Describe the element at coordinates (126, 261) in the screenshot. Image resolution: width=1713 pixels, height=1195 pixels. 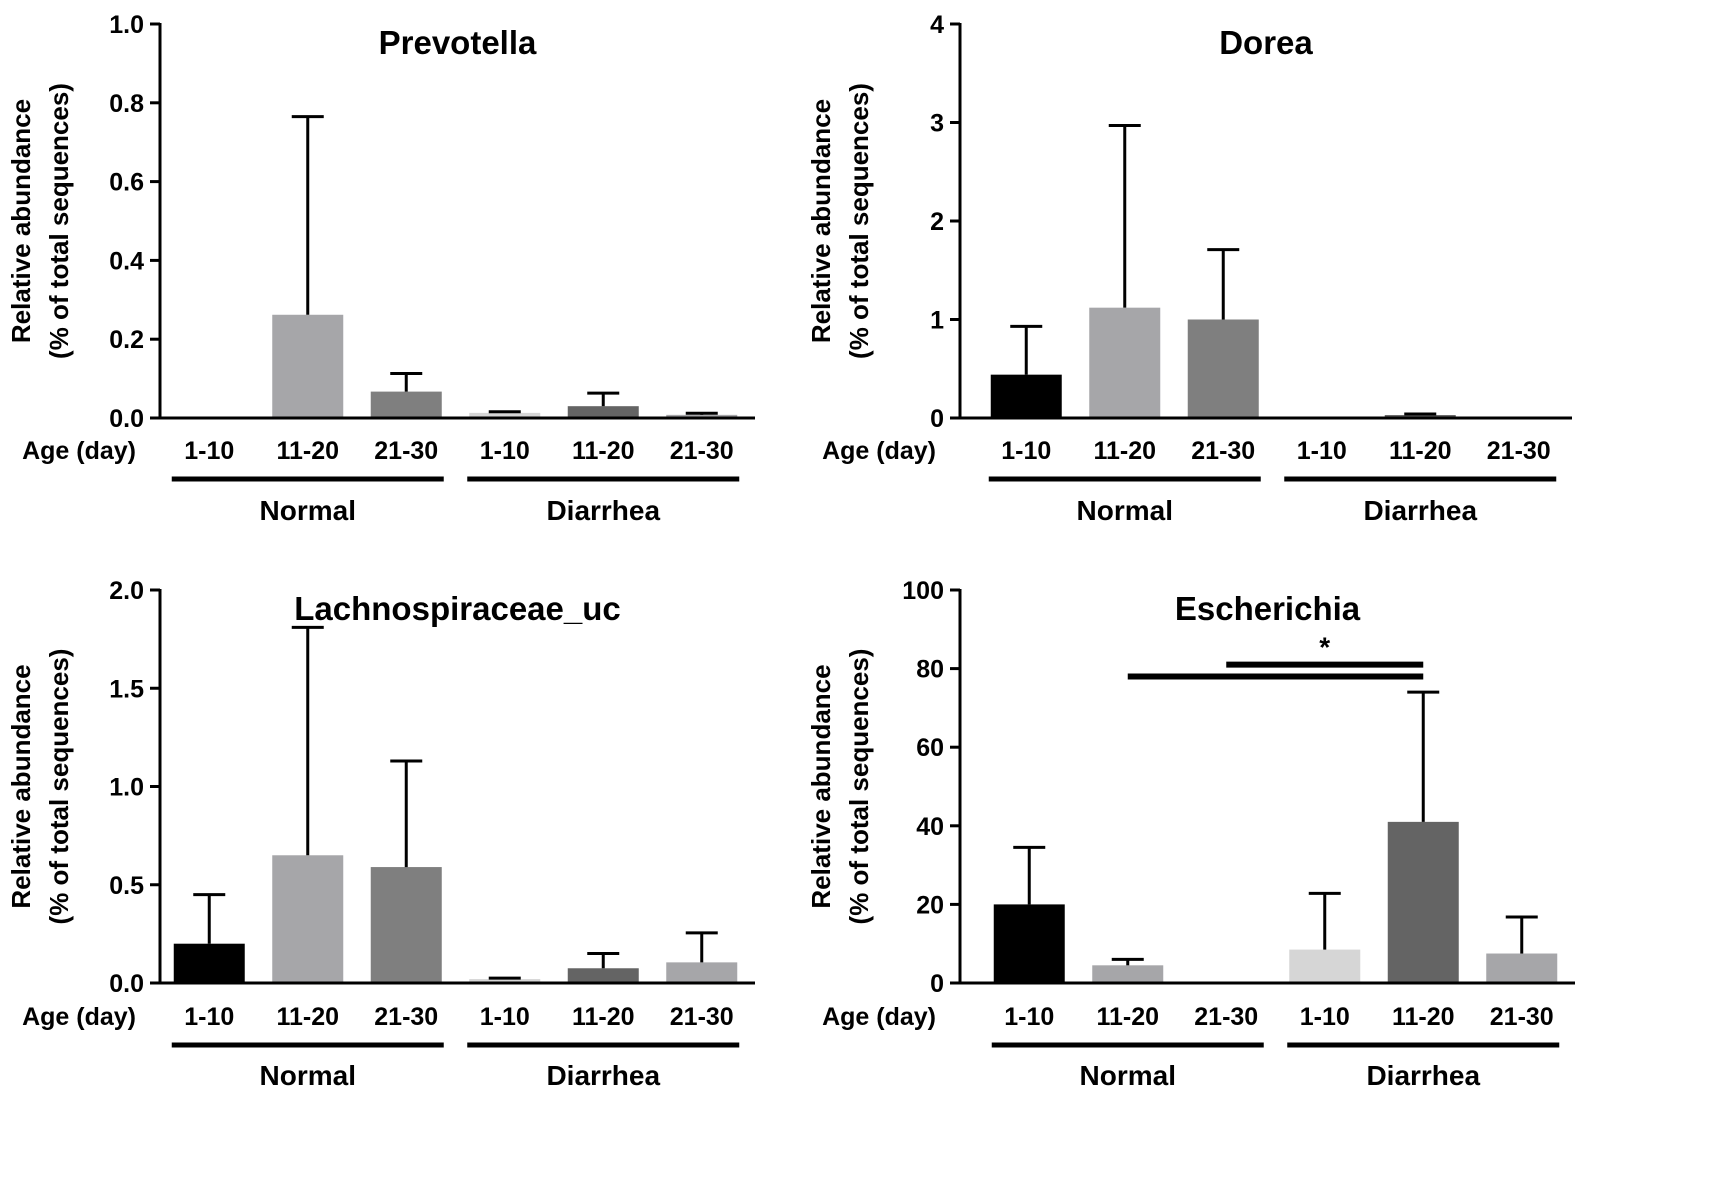
I see `y-tick-label: 0.4` at that location.